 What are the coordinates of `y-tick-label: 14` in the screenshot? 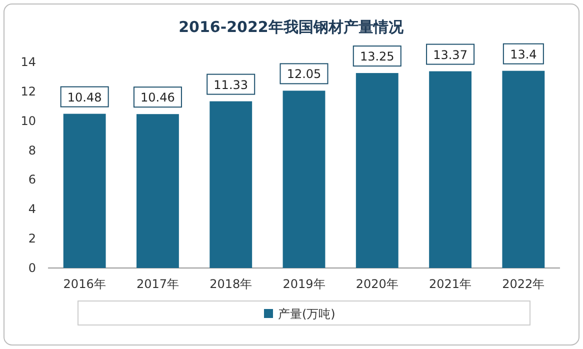 It's located at (28, 62).